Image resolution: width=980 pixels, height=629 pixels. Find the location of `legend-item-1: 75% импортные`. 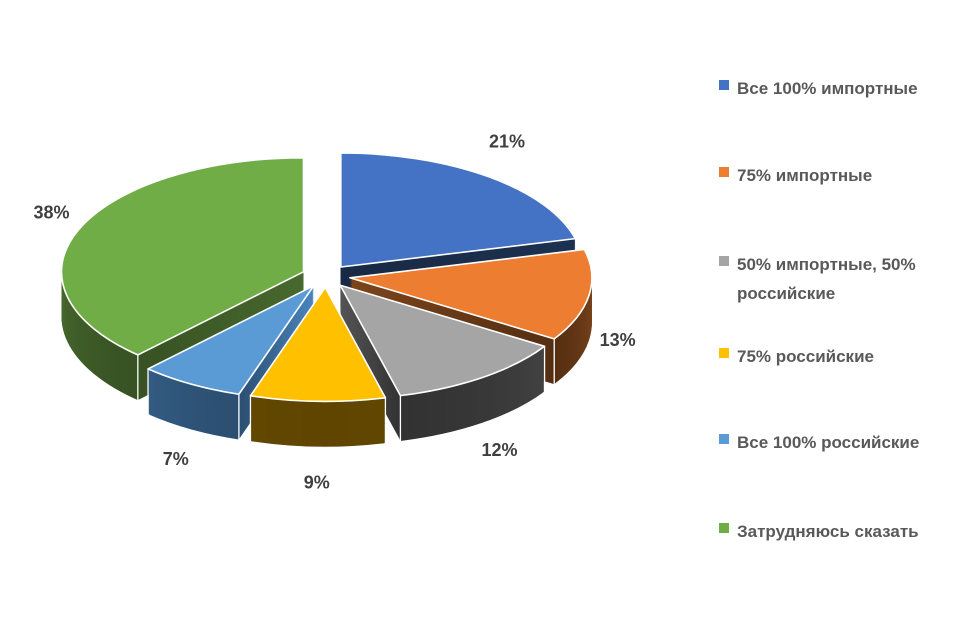

legend-item-1: 75% импортные is located at coordinates (831, 175).